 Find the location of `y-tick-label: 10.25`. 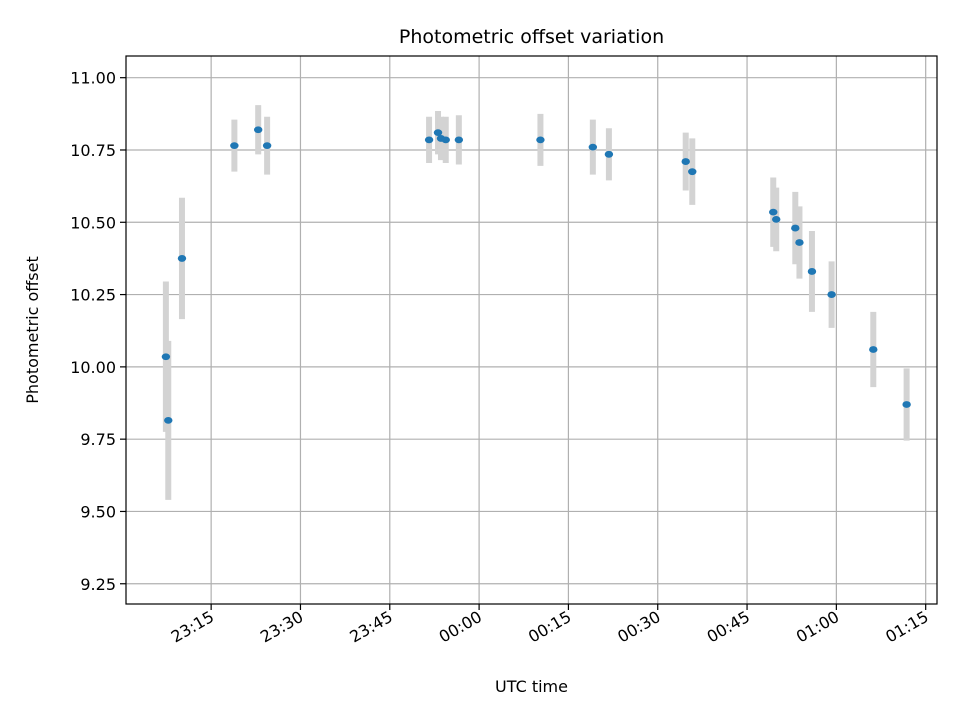

y-tick-label: 10.25 is located at coordinates (93, 295).